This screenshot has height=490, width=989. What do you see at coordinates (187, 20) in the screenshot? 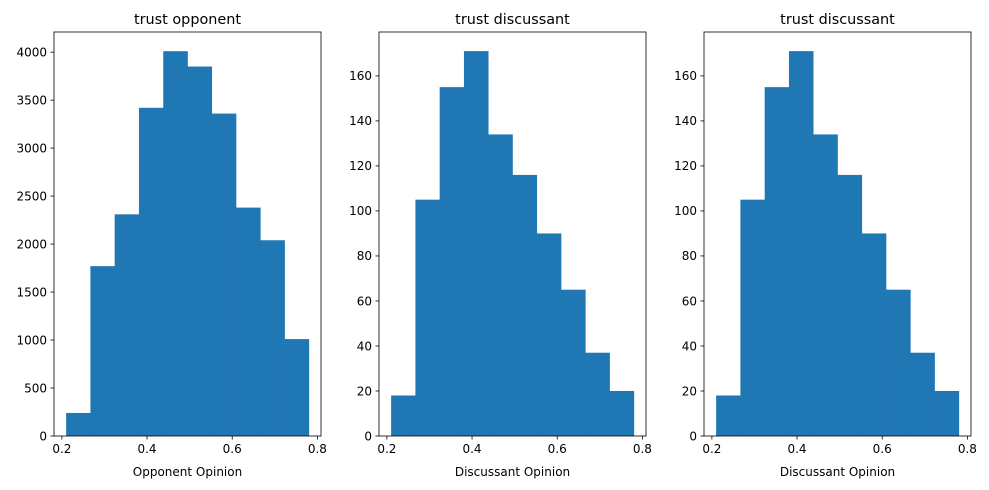
I see `chart-title: trust opponent` at bounding box center [187, 20].